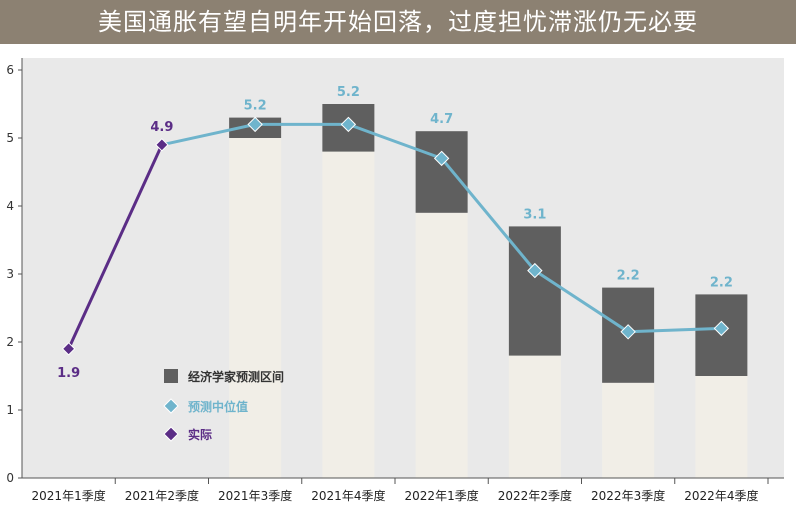 The image size is (796, 517). I want to click on legend-range-swatch, so click(171, 376).